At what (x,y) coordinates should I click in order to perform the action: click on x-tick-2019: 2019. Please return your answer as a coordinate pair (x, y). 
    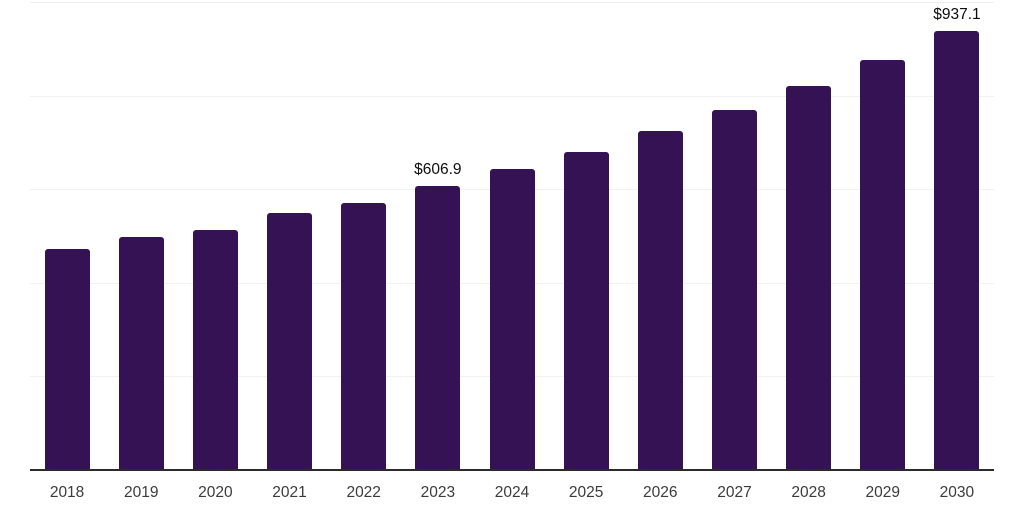
    Looking at the image, I should click on (141, 492).